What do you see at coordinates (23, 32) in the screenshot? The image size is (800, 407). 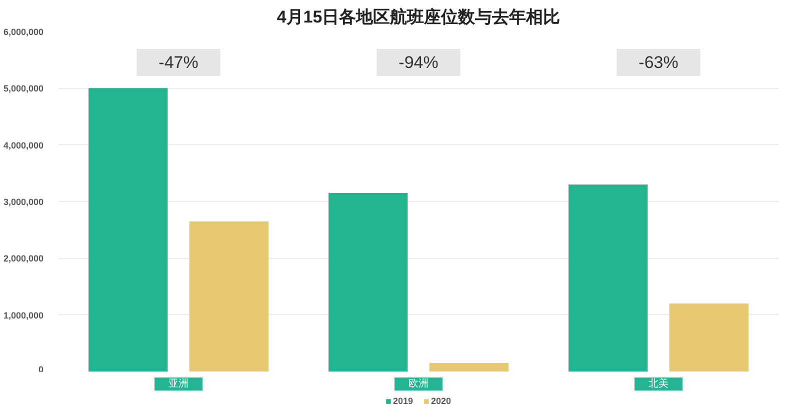 I see `y-tick-label: 6,000,000` at bounding box center [23, 32].